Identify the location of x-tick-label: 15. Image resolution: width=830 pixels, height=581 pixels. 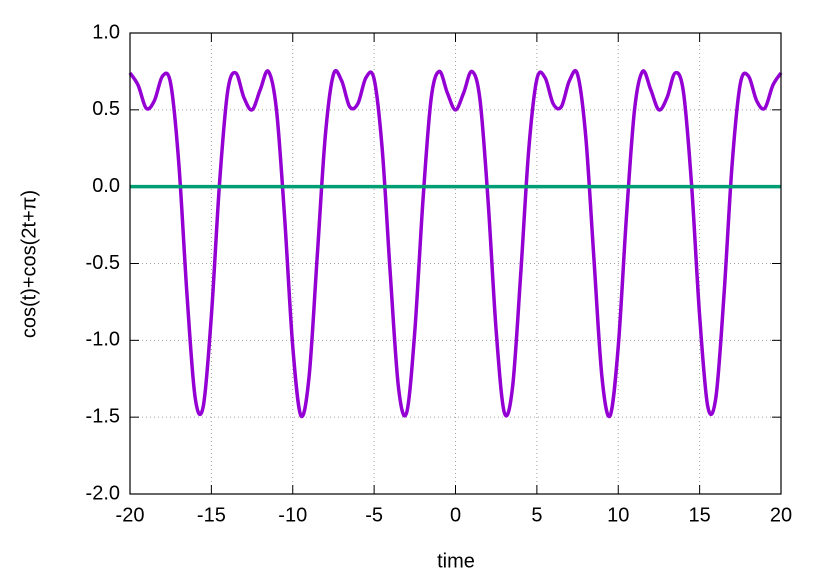
(700, 515).